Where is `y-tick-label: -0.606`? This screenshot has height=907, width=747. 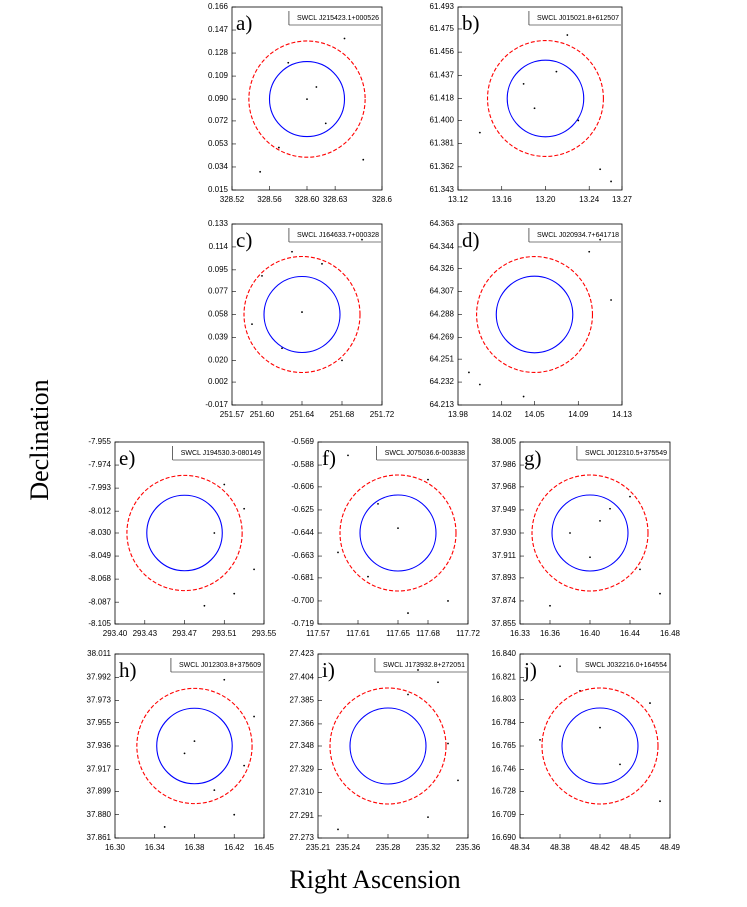 y-tick-label: -0.606 is located at coordinates (302, 486).